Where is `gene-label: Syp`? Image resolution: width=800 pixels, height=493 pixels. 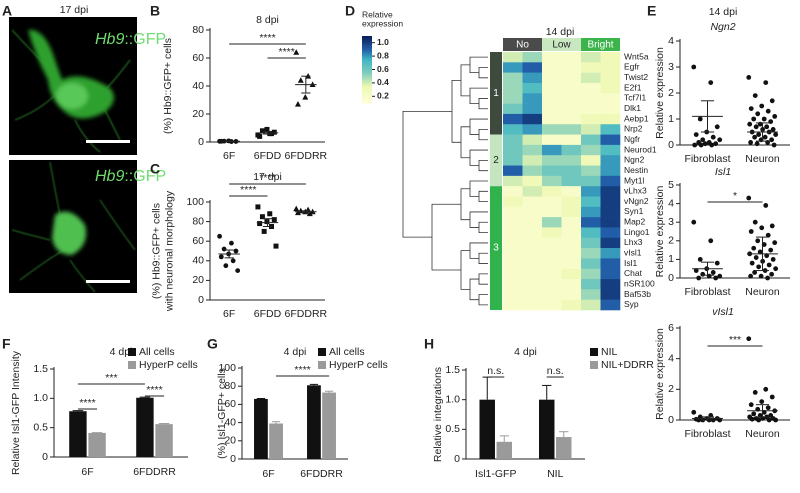 gene-label: Syp is located at coordinates (631, 304).